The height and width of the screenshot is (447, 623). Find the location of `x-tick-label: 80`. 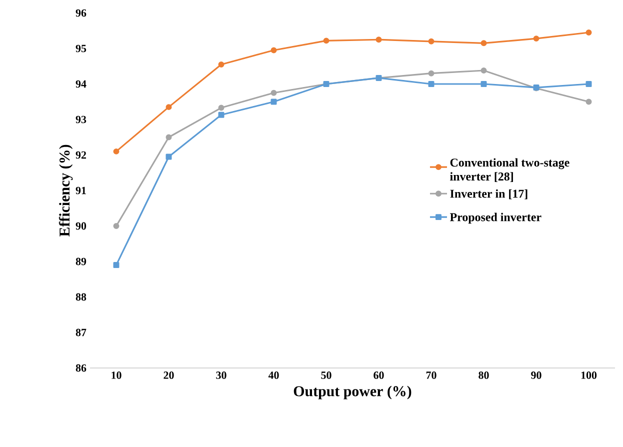

x-tick-label: 80 is located at coordinates (483, 375).